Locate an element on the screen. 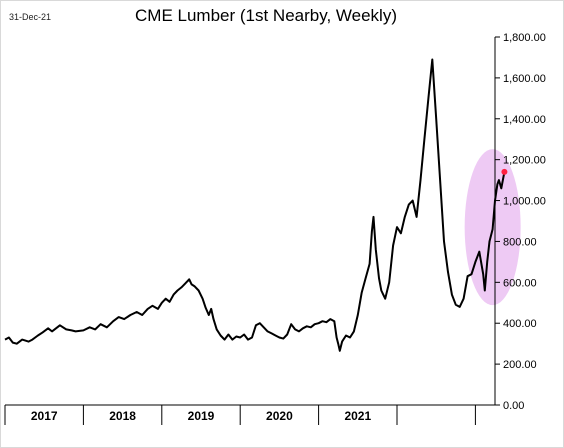 The image size is (564, 448). y-tick-label: 1,000.00 is located at coordinates (524, 202).